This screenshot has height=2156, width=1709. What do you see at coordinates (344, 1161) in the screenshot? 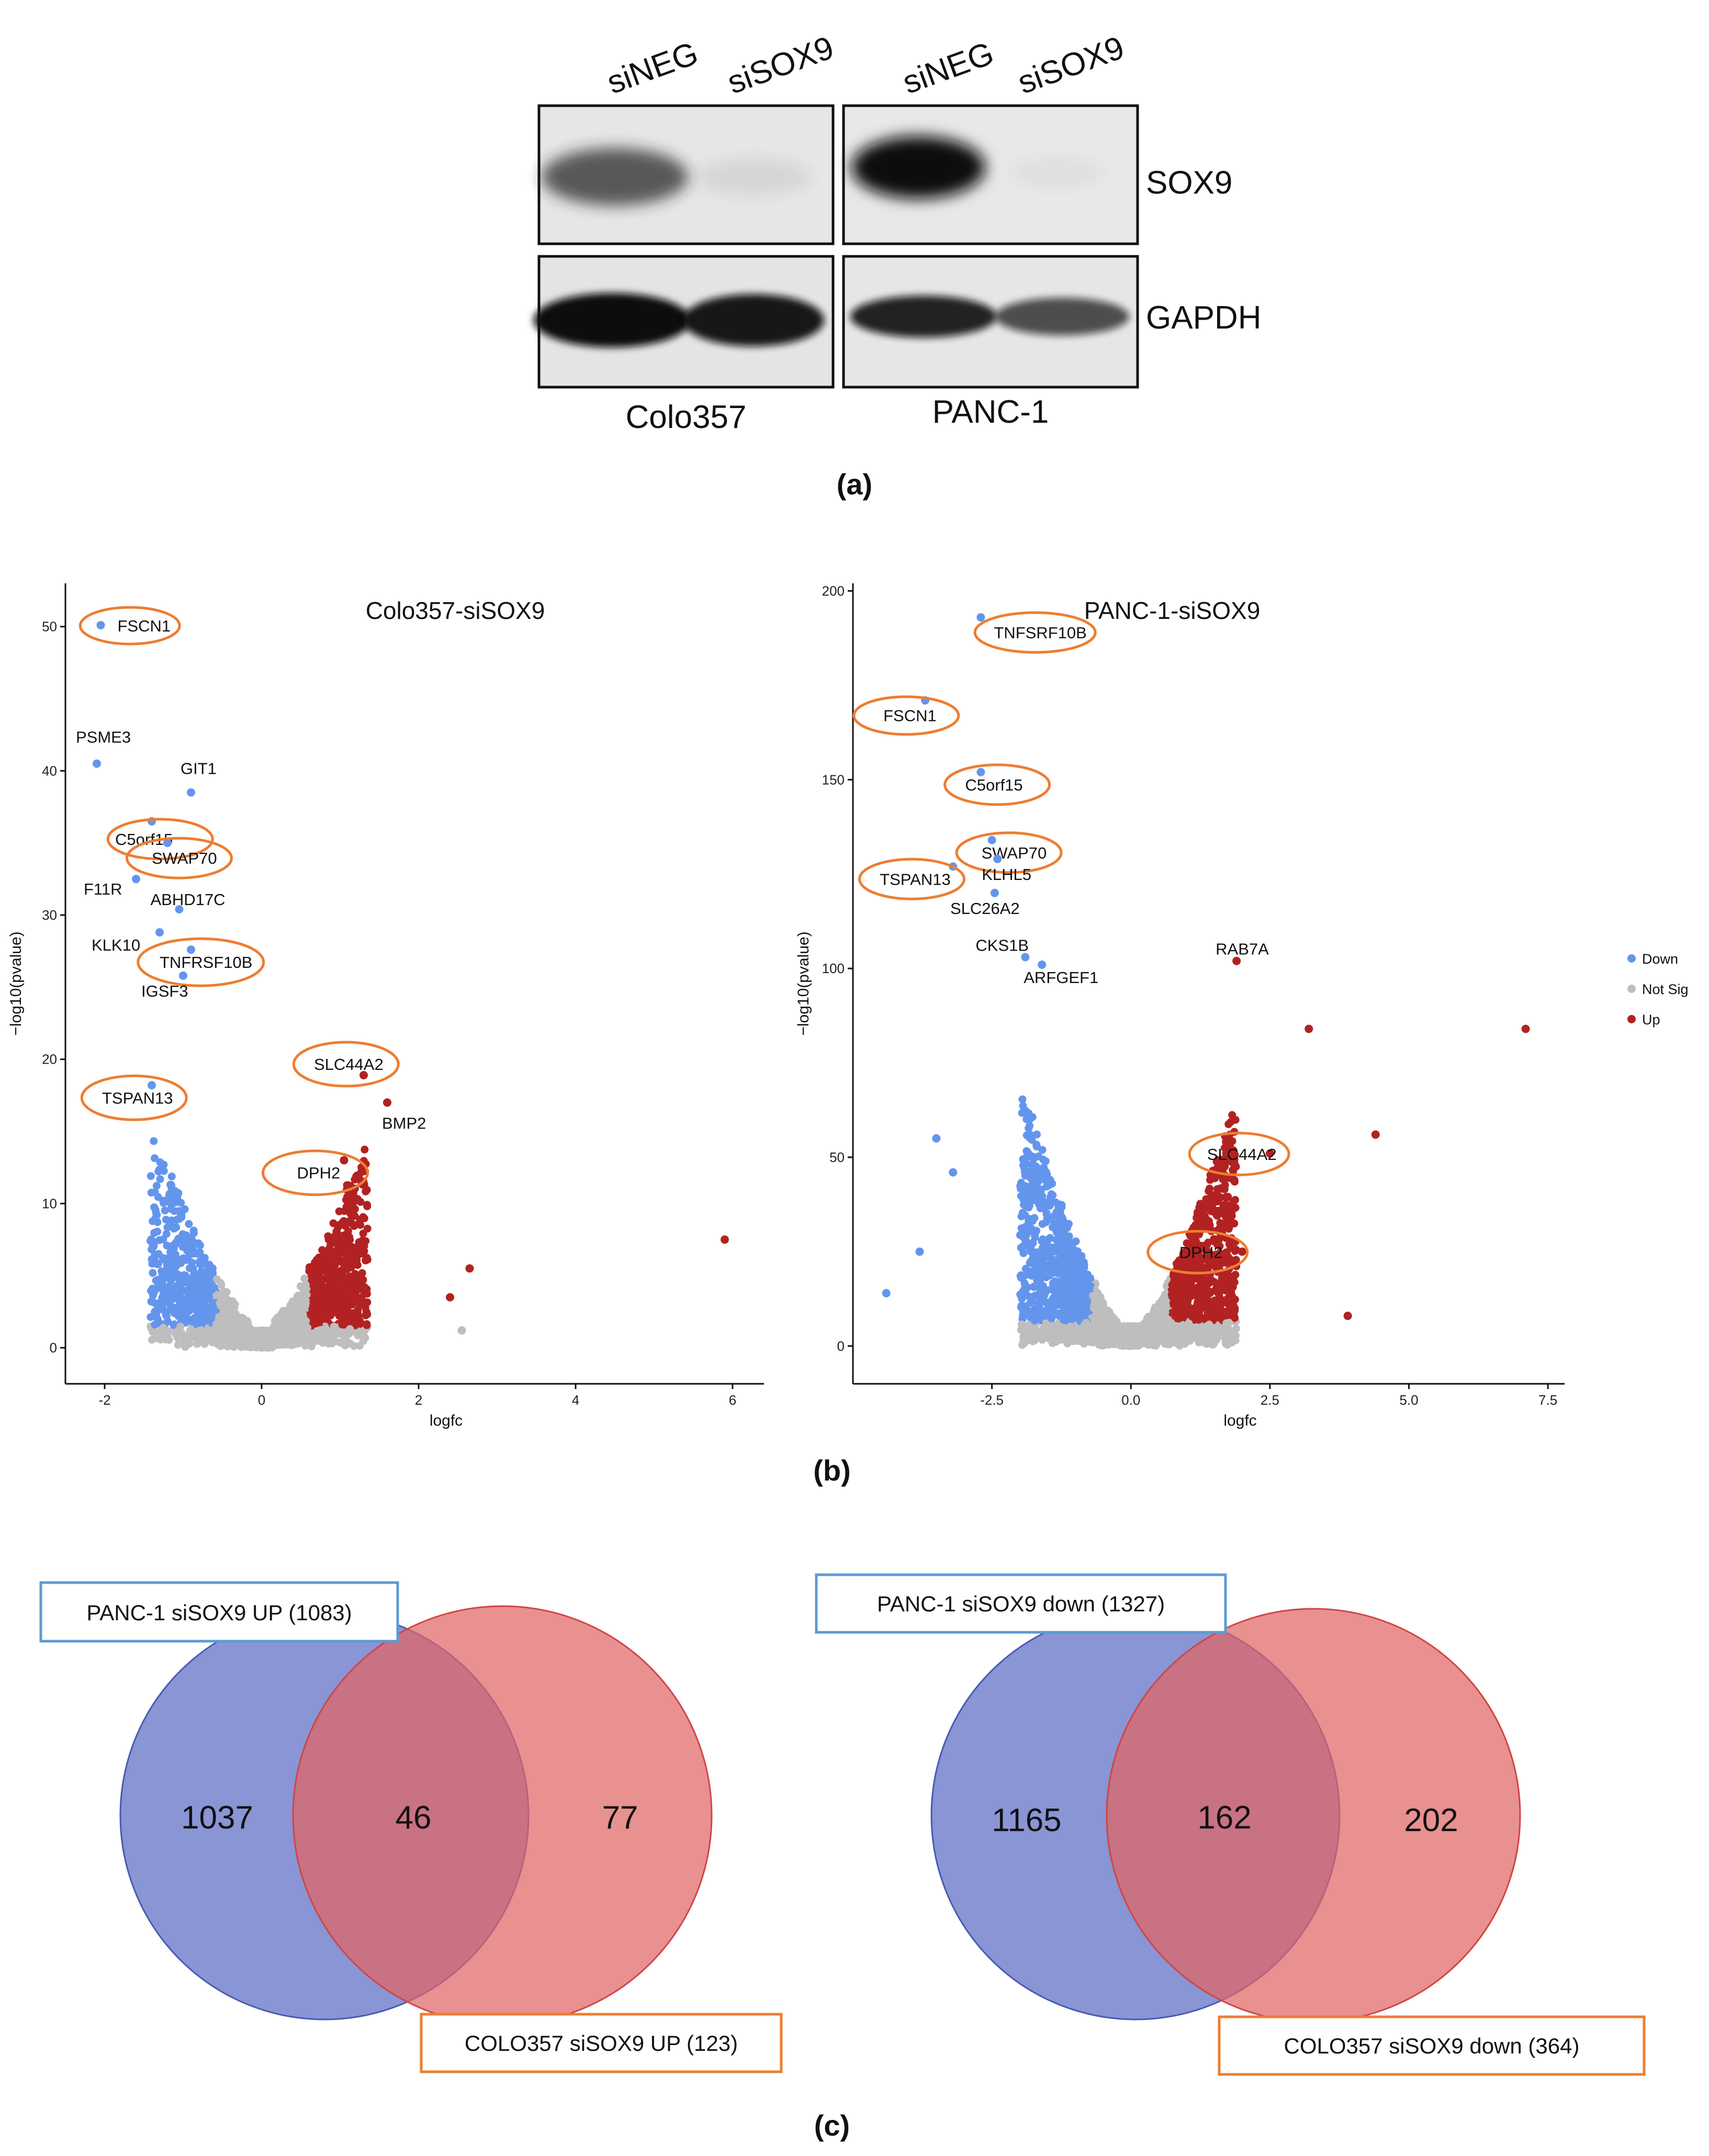
I see `gene-point-dph2` at bounding box center [344, 1161].